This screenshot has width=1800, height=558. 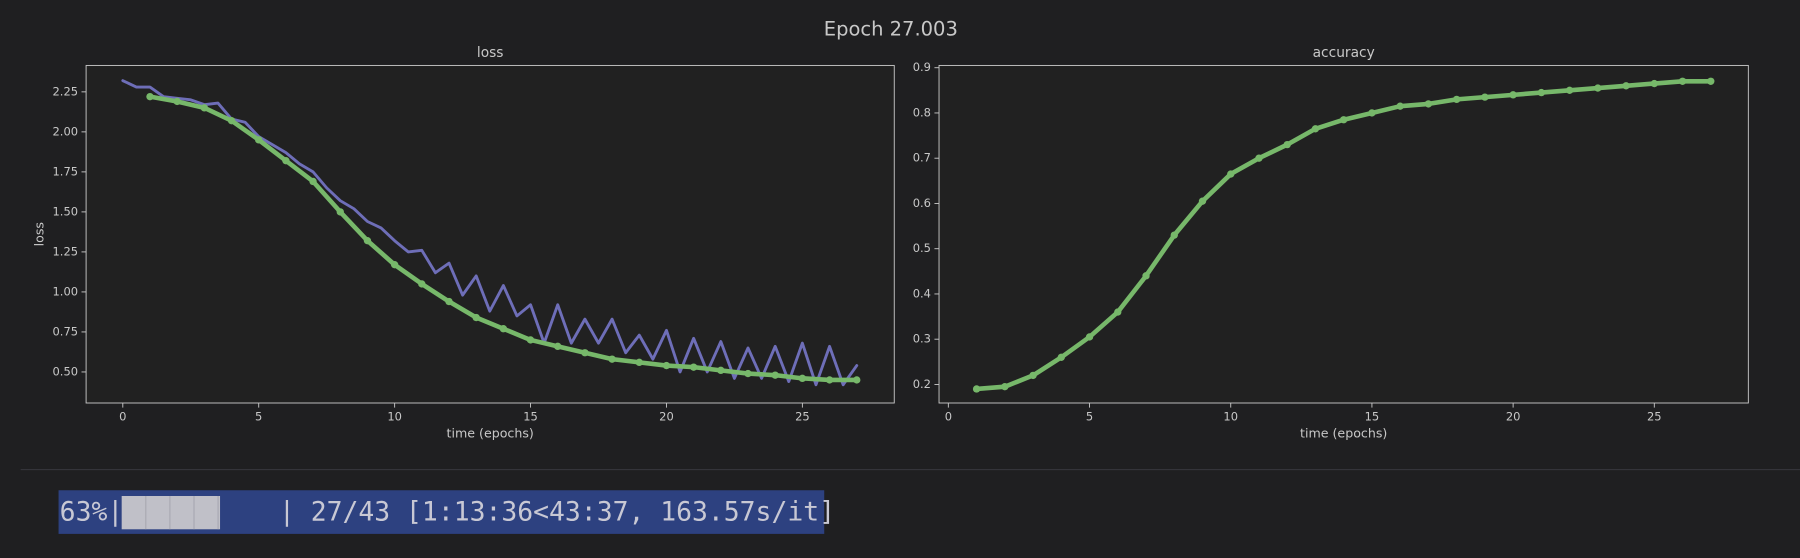 I want to click on y-tick-label: 1.75, so click(x=66, y=171).